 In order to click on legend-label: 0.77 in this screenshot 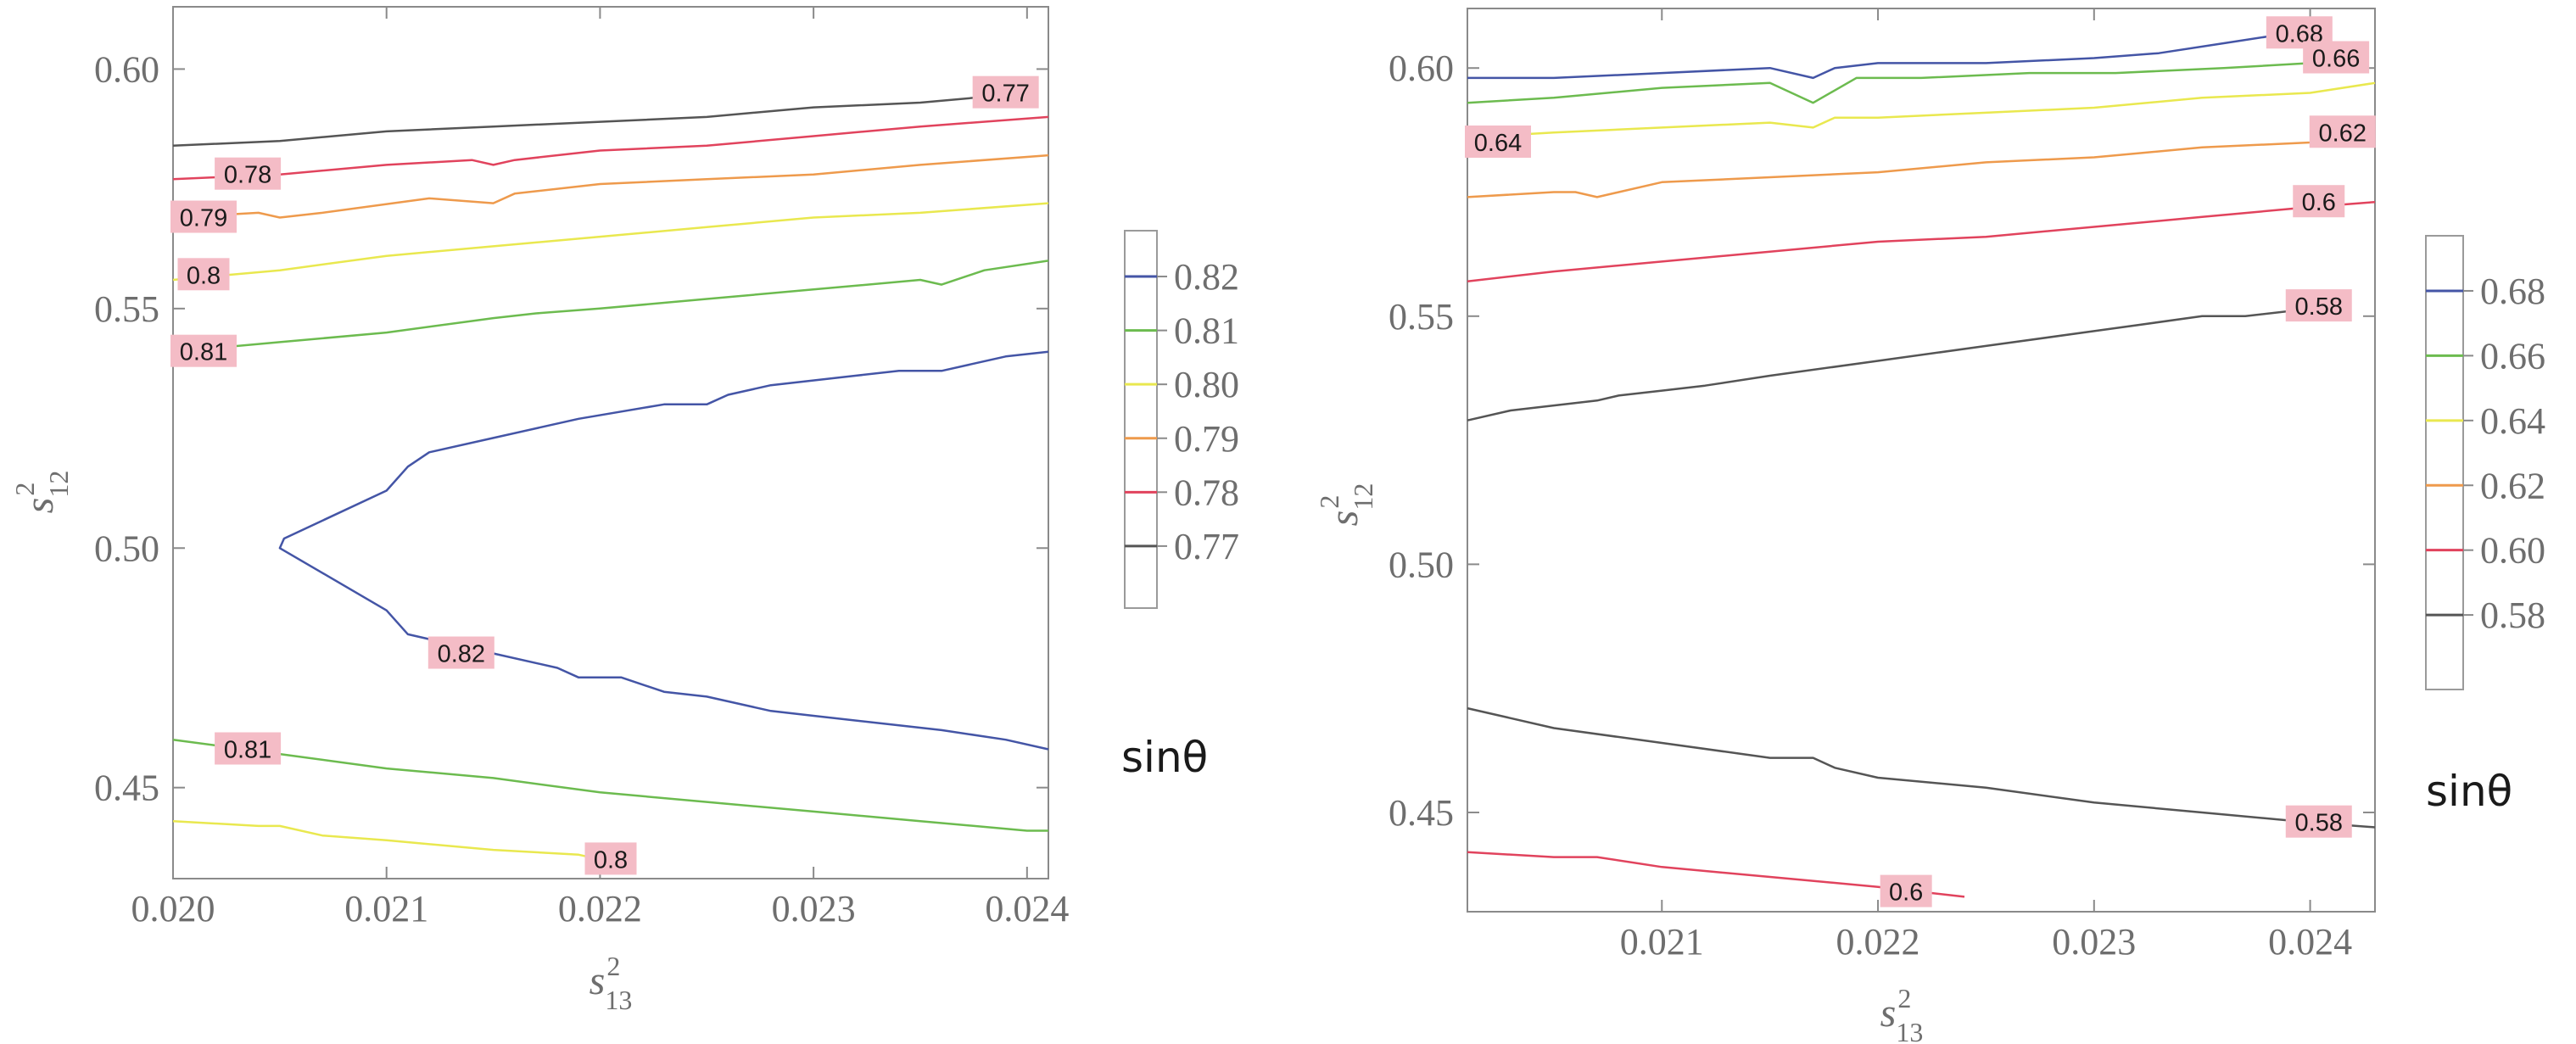, I will do `click(1206, 546)`.